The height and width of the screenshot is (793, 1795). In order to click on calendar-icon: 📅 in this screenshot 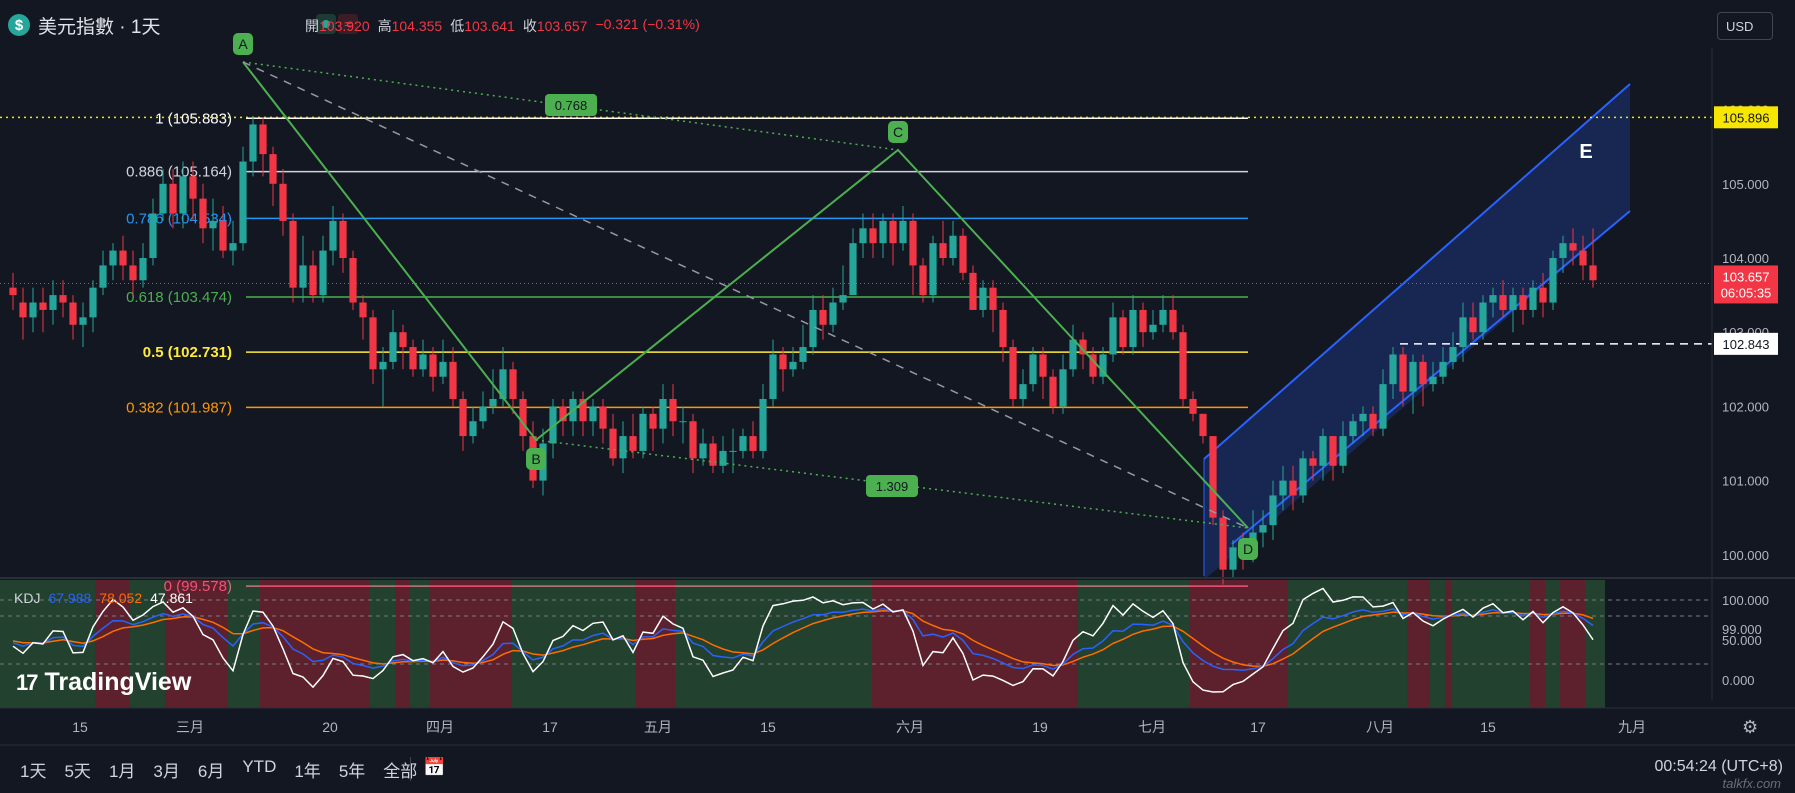, I will do `click(434, 767)`.